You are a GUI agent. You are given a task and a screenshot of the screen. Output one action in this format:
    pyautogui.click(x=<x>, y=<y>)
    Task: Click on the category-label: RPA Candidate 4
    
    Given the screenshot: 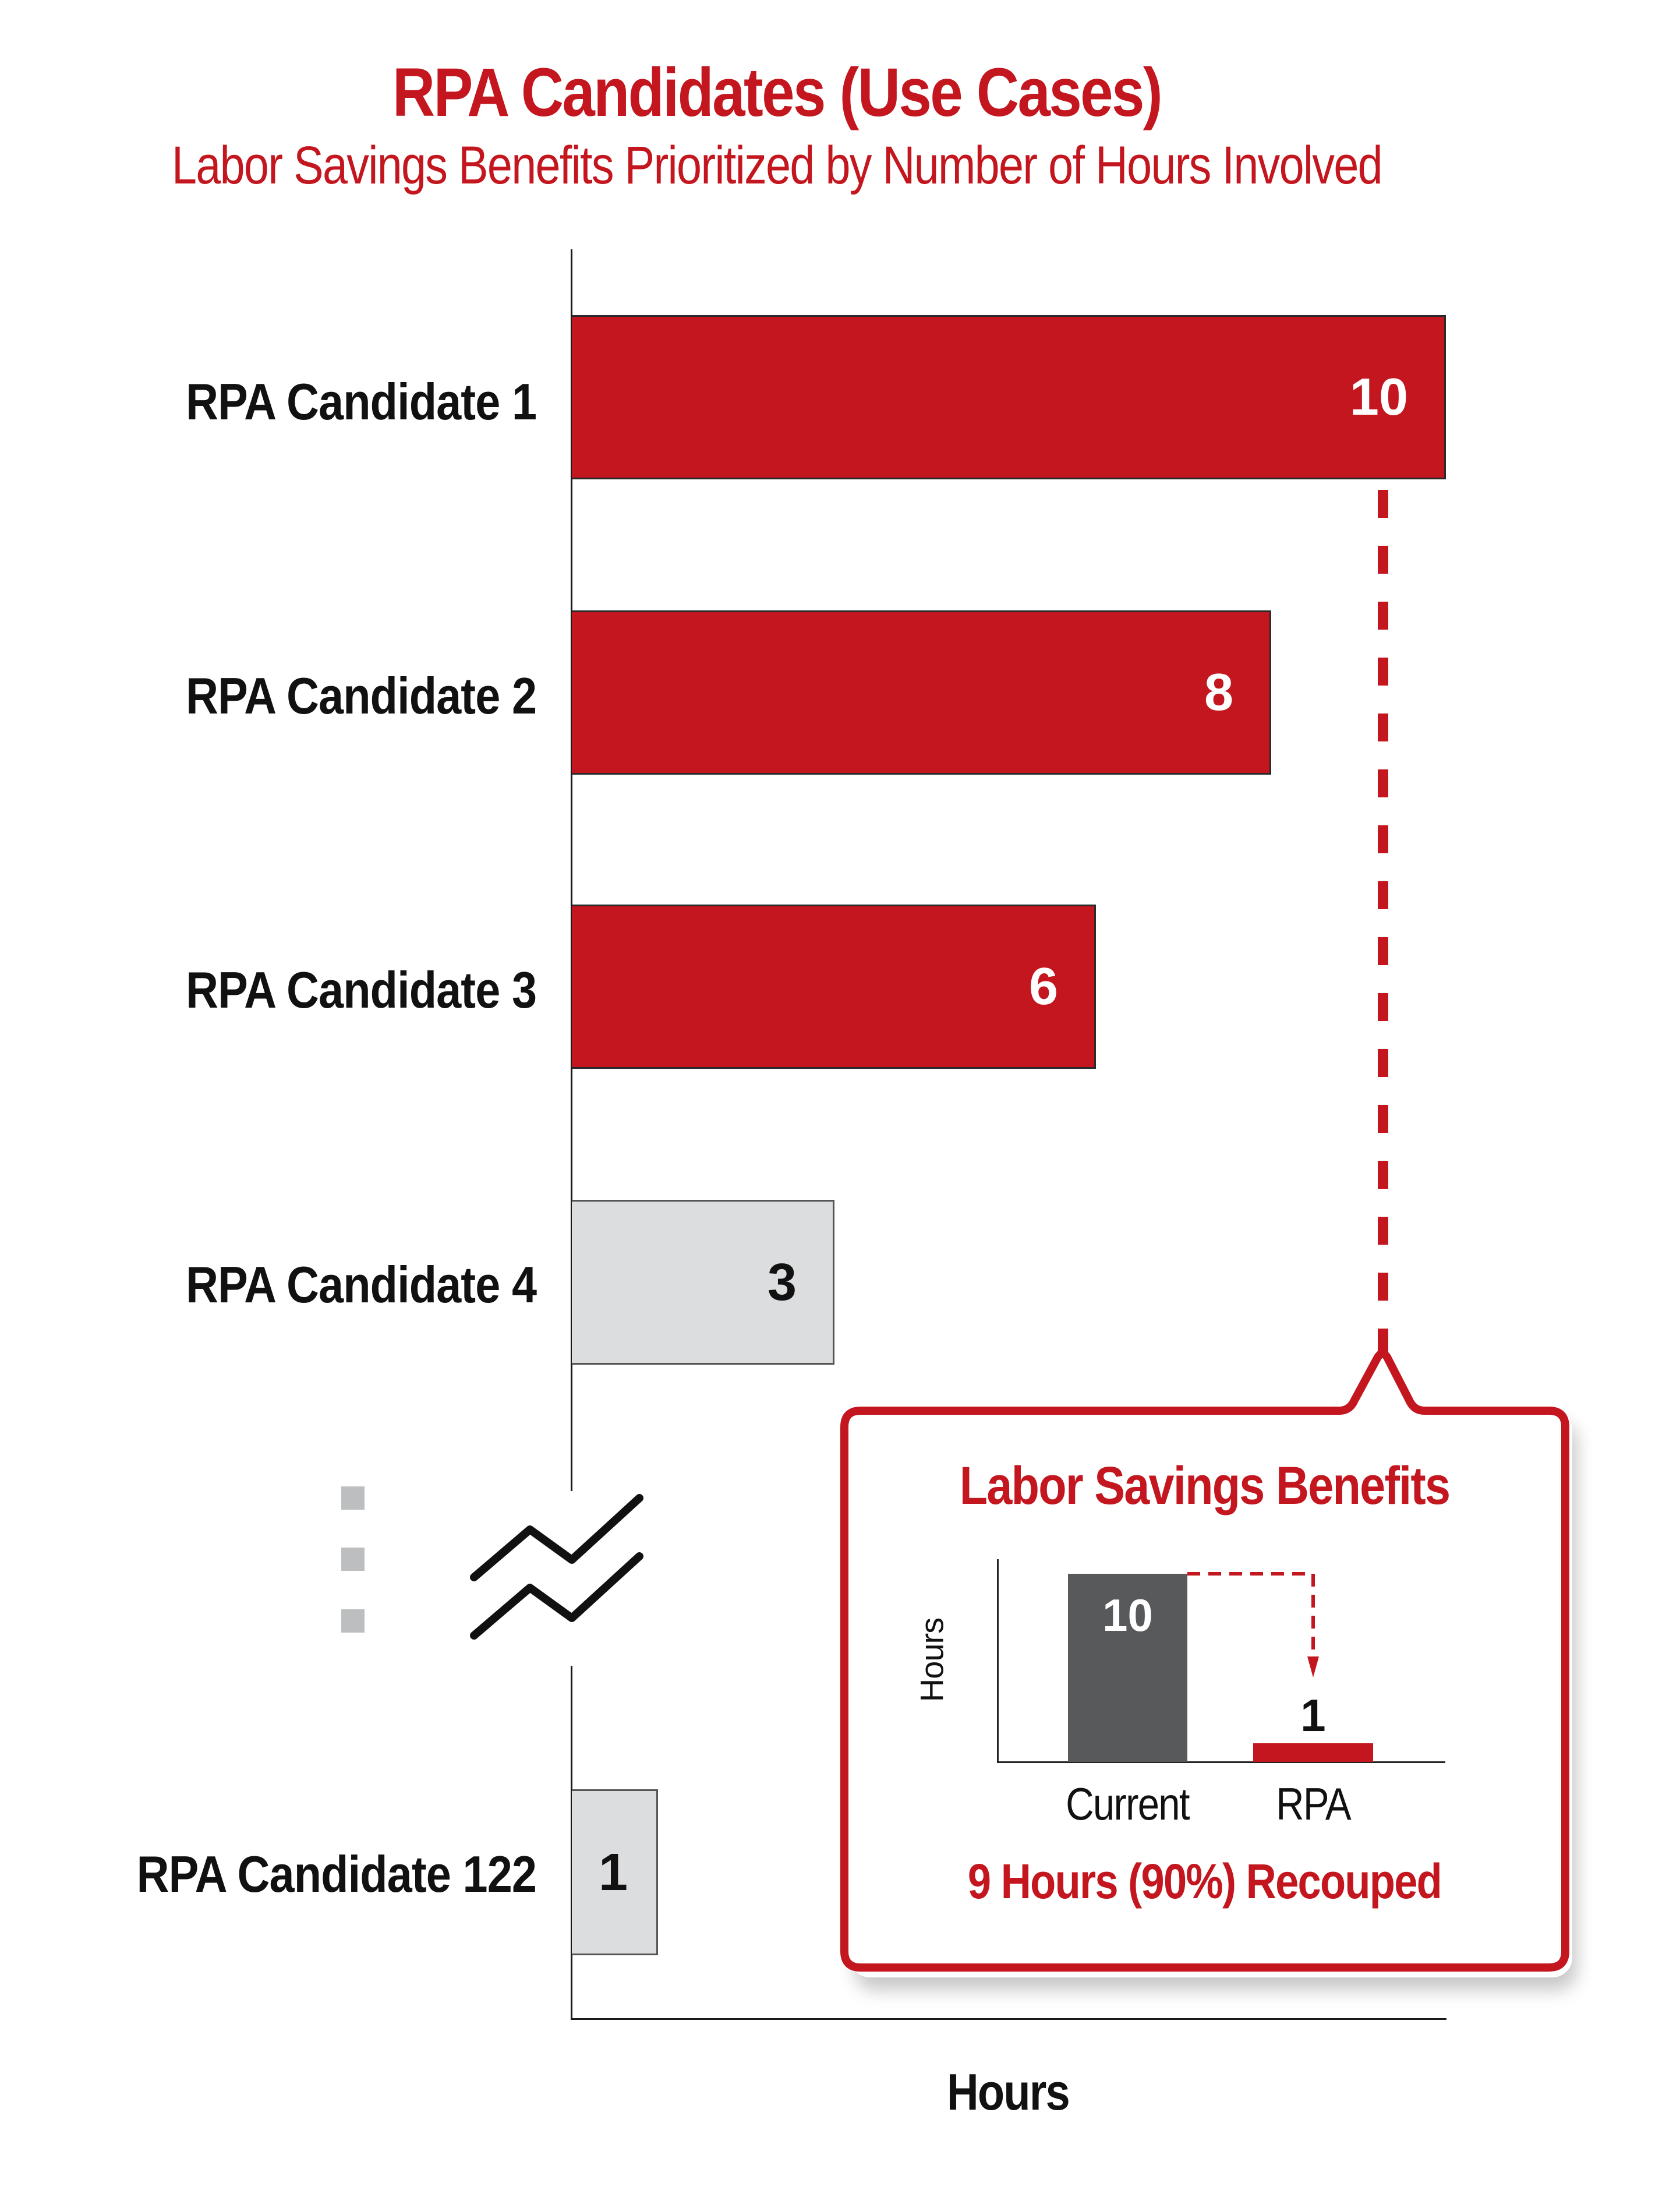 What is the action you would take?
    pyautogui.click(x=361, y=1284)
    